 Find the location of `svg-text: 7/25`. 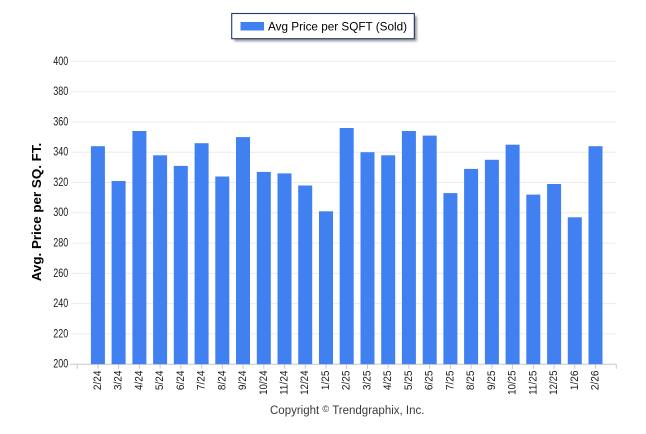

svg-text: 7/25 is located at coordinates (450, 381).